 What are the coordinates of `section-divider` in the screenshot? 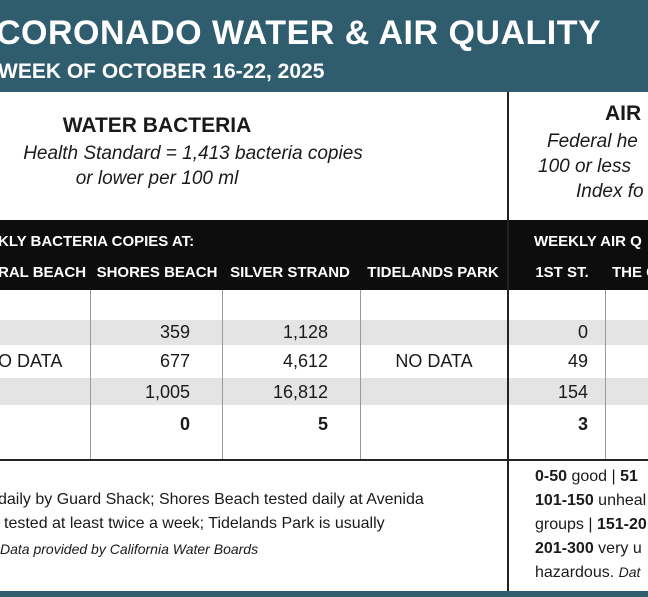 It's located at (508, 342).